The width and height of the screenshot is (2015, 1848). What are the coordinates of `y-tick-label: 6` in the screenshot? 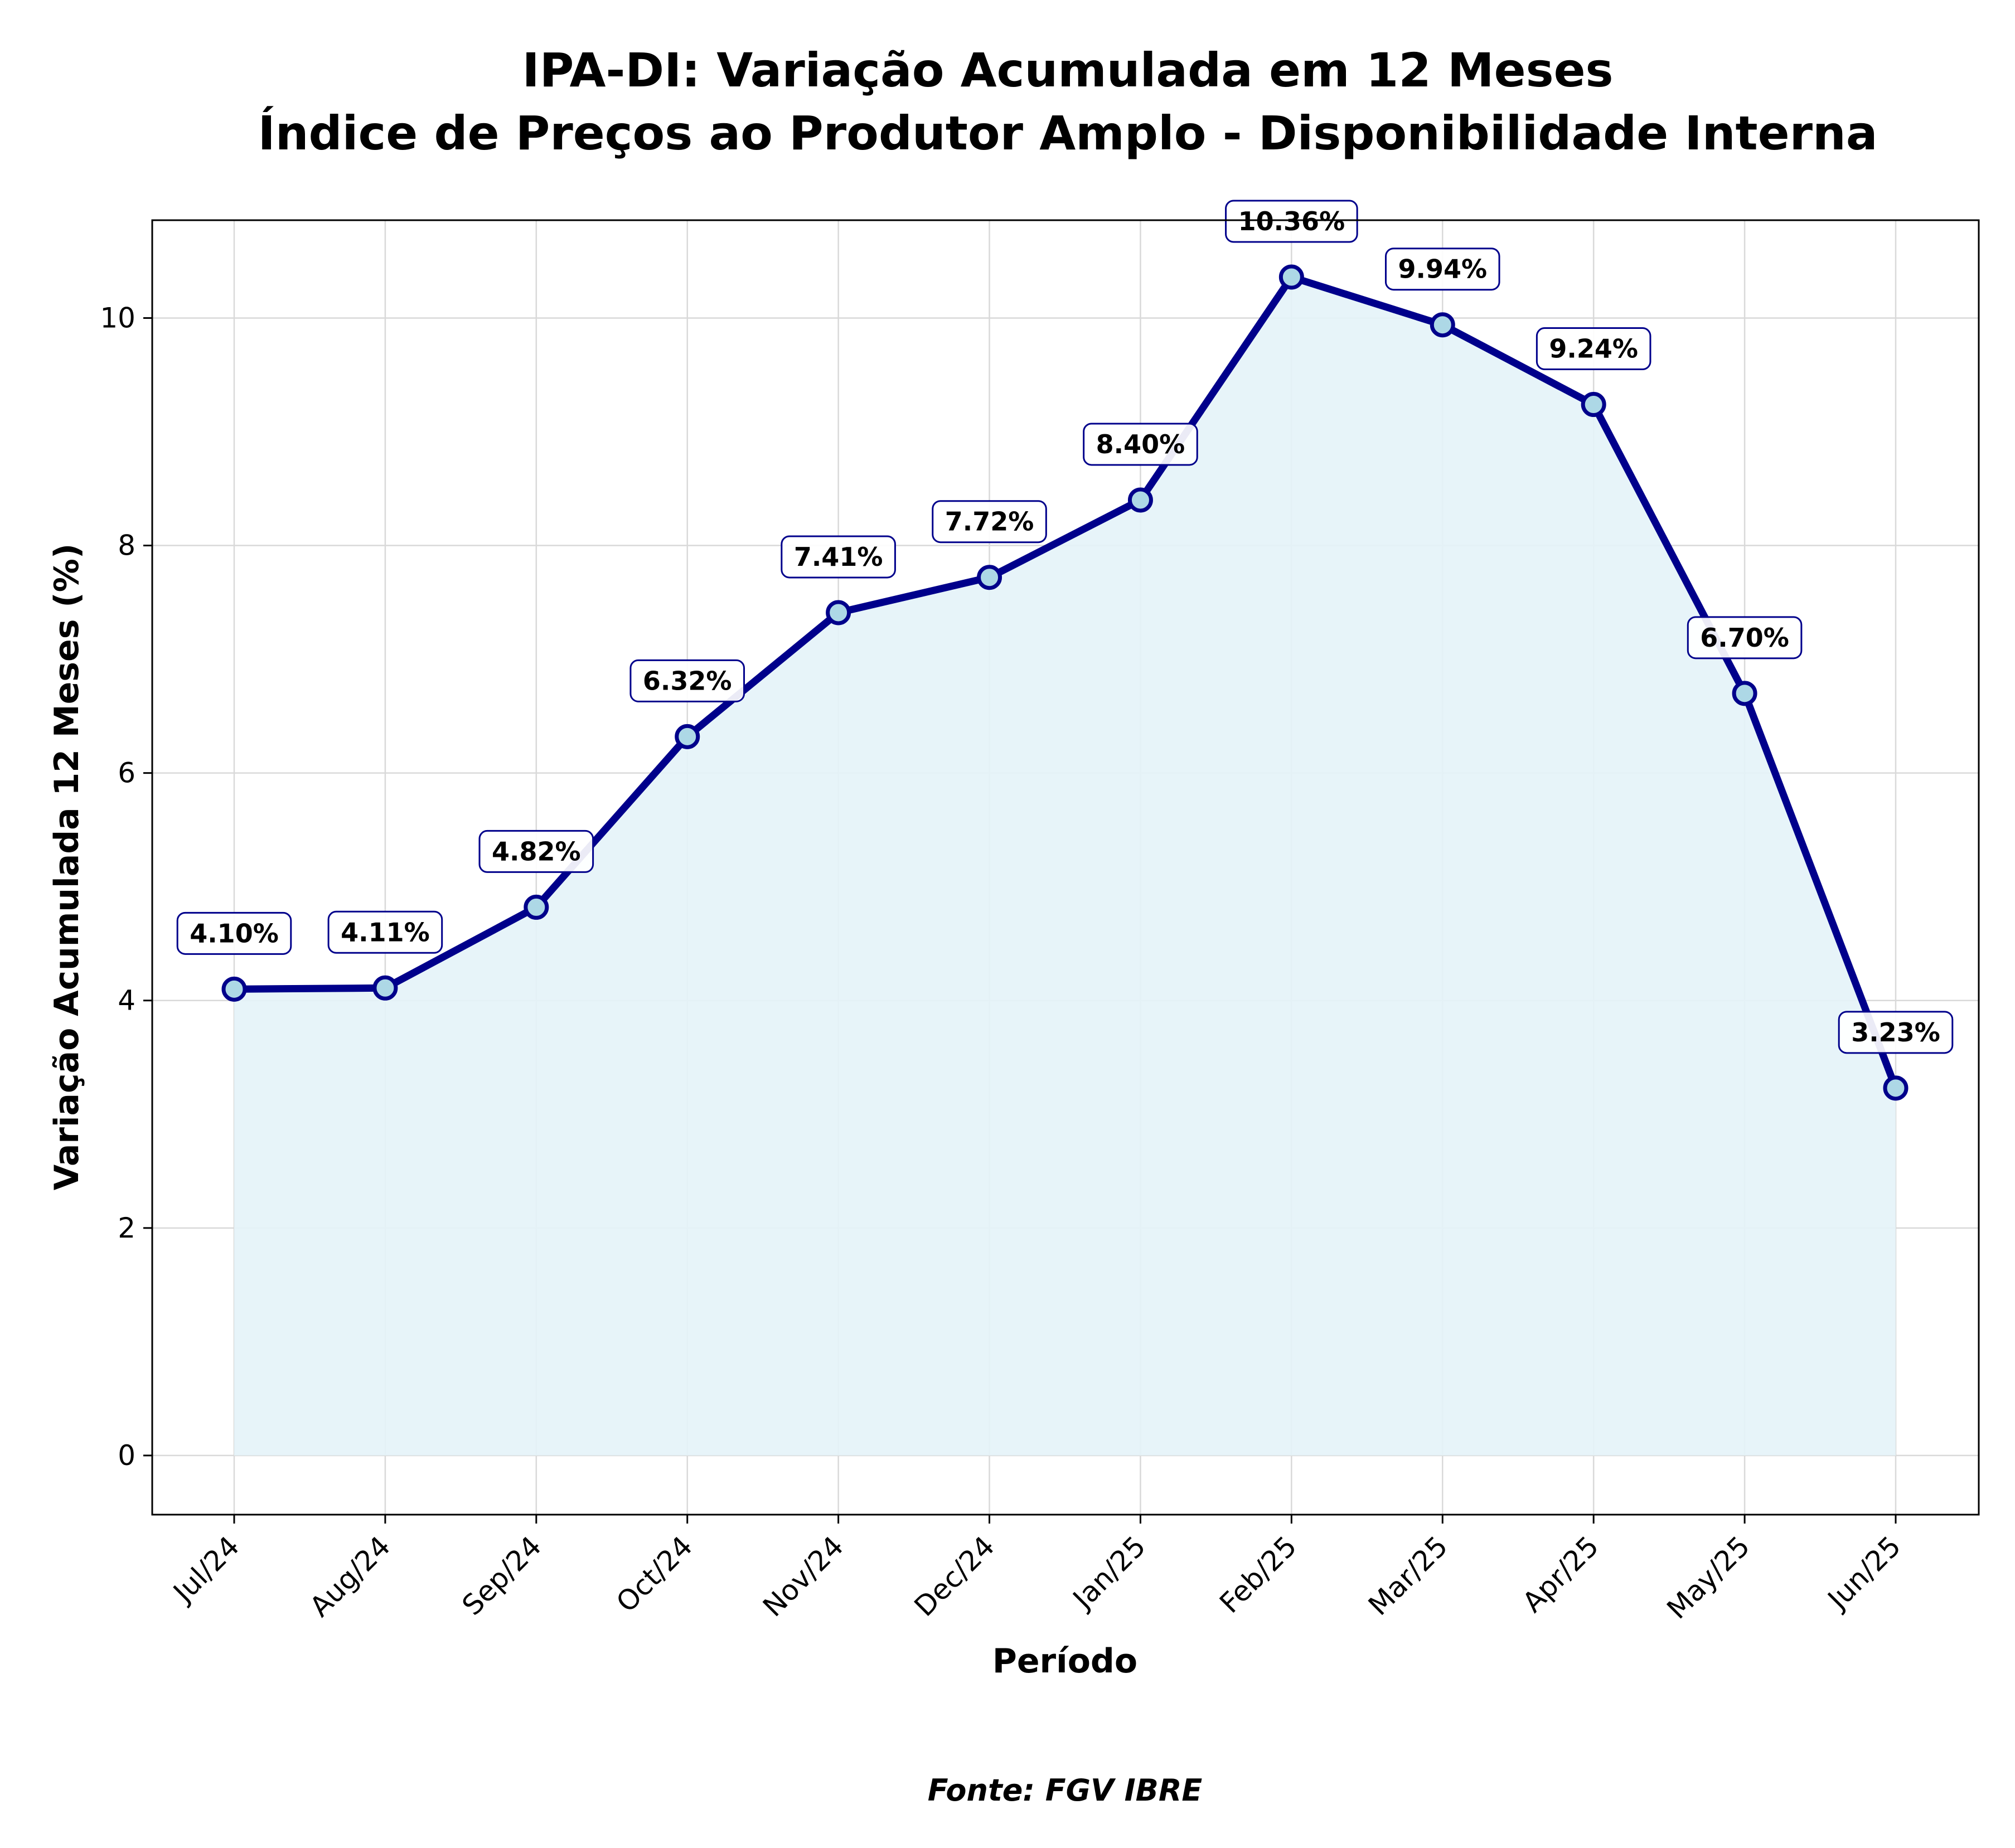 It's located at (126, 773).